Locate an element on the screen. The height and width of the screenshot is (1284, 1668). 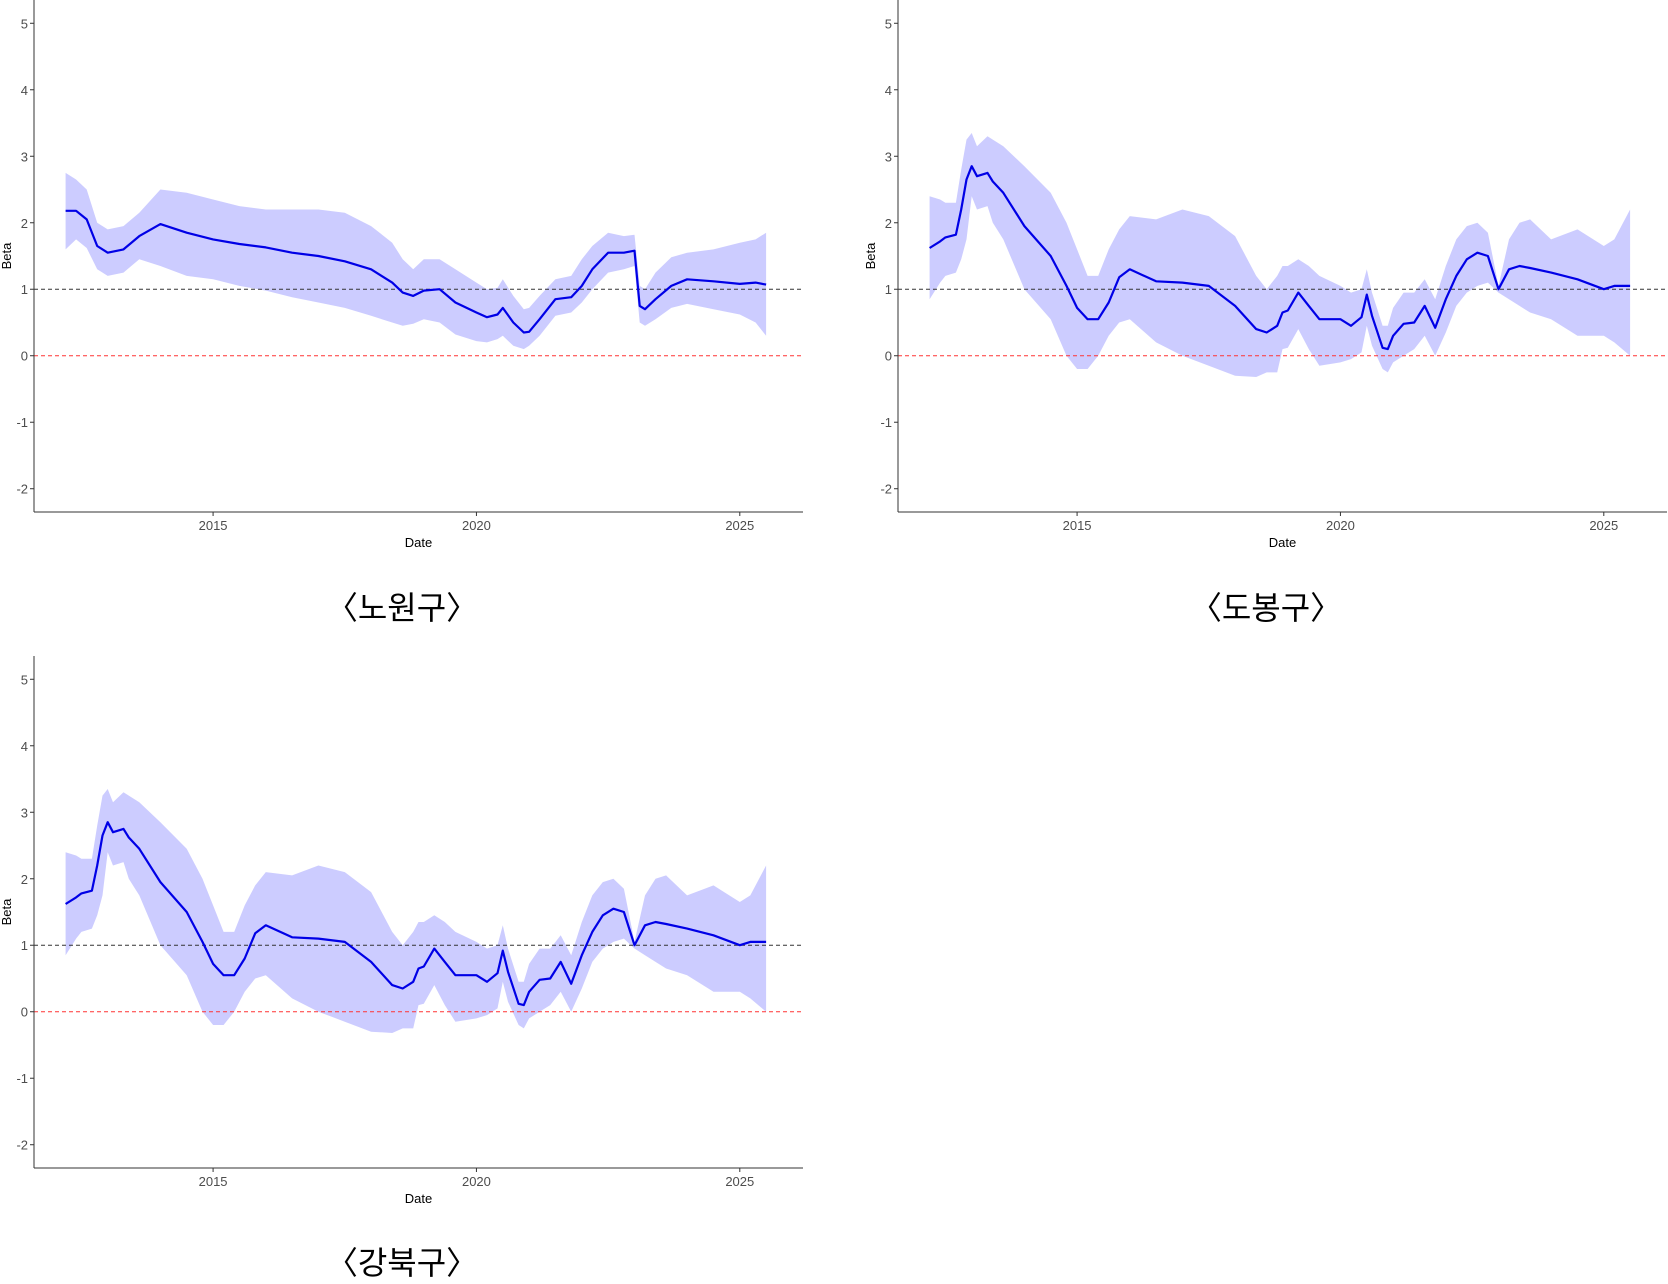
caption-dobong: 〈도봉구〉 is located at coordinates (1266, 608).